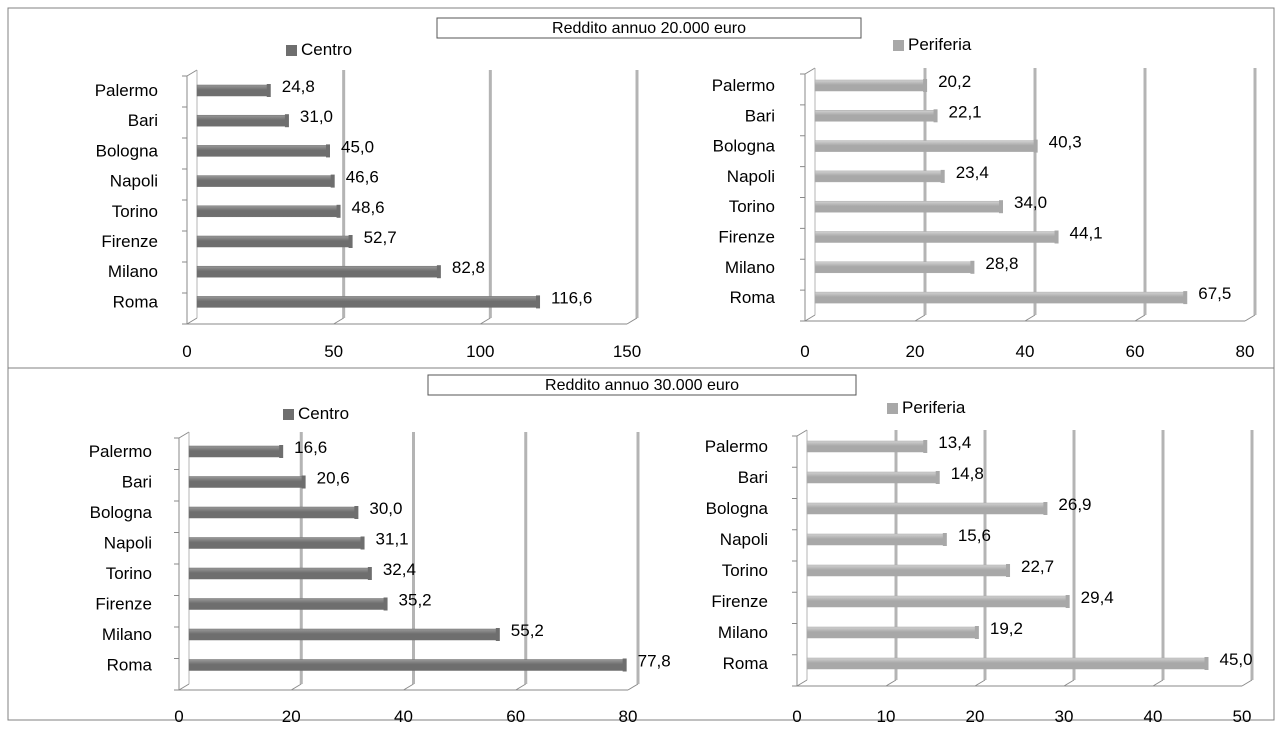 This screenshot has height=733, width=1281. I want to click on legend-swatch, so click(892, 408).